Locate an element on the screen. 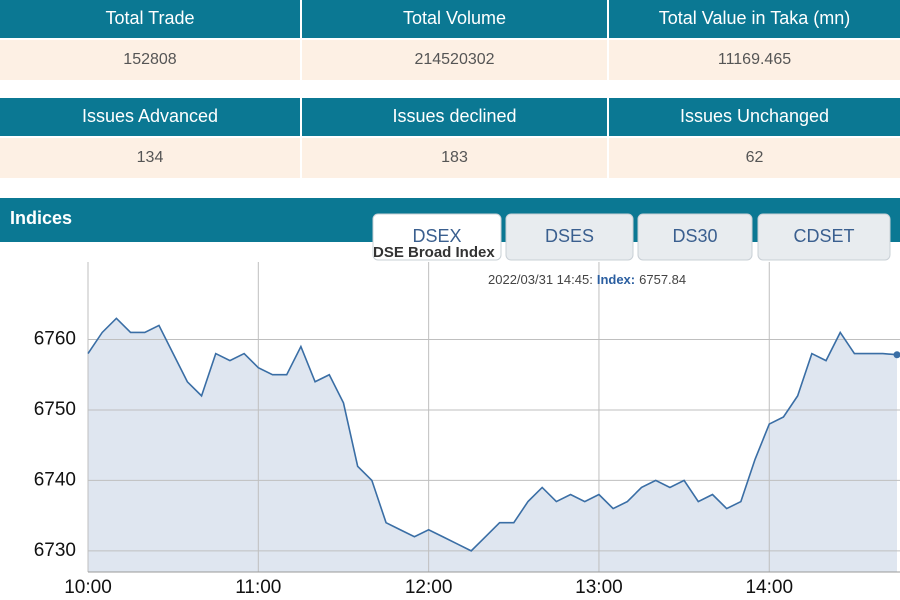 The image size is (900, 600). y-tick-label: 6750 is located at coordinates (55, 409).